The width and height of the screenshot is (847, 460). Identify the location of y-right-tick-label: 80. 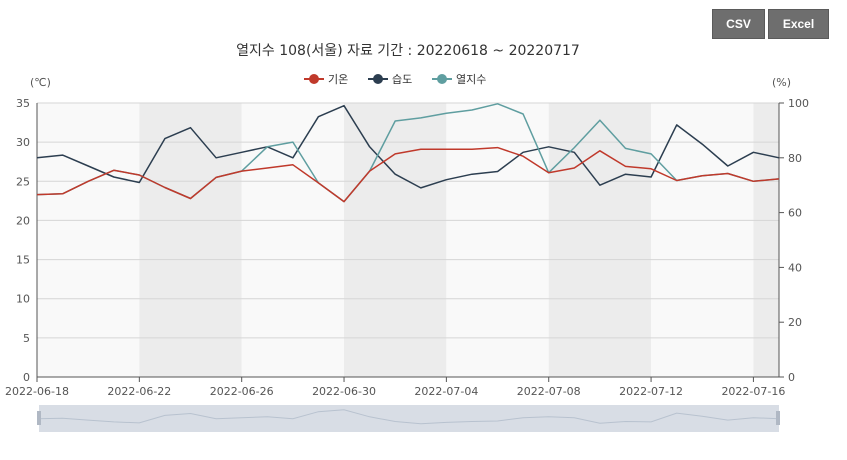
(795, 158).